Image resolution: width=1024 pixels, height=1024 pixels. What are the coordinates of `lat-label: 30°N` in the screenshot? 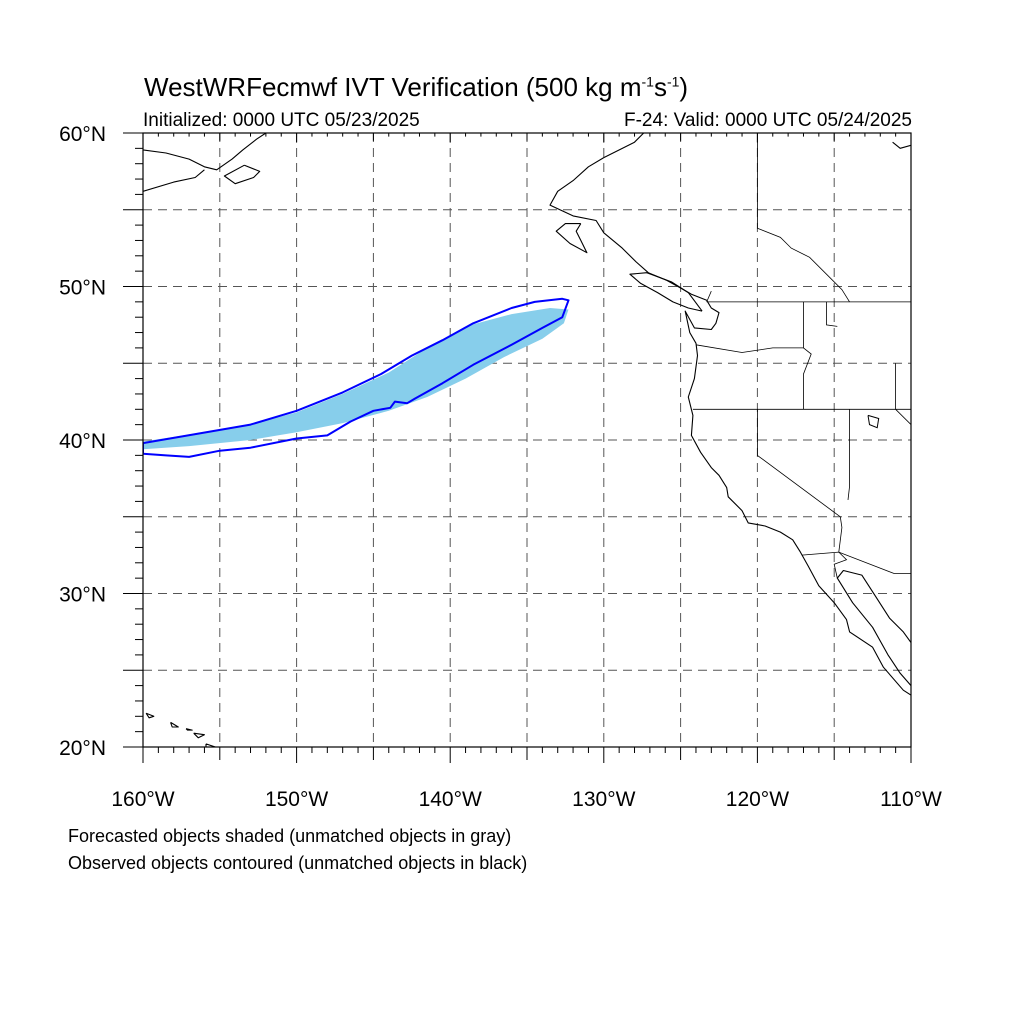 It's located at (82, 595).